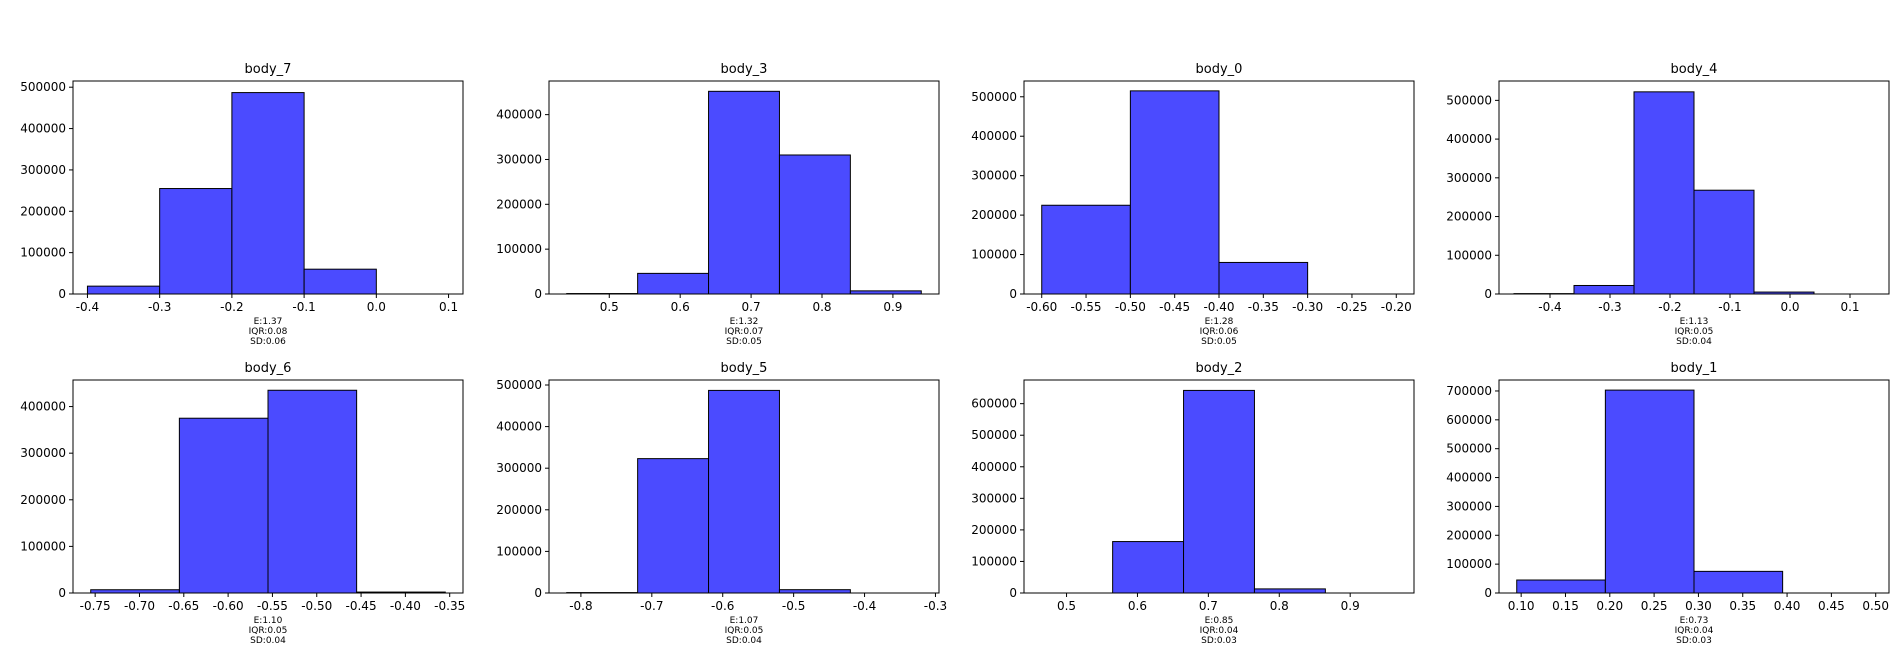 Image resolution: width=1903 pixels, height=666 pixels. I want to click on x-tick-label: -0.60, so click(1041, 307).